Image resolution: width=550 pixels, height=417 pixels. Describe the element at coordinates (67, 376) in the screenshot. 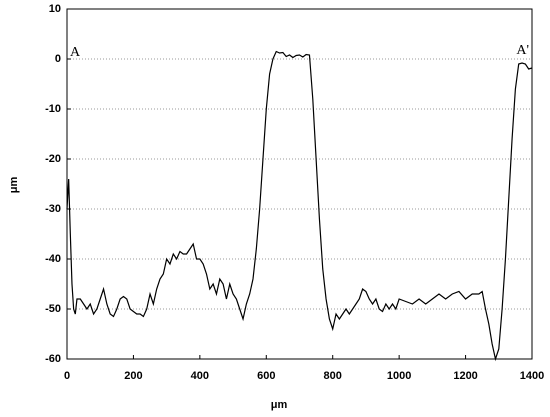

I see `x-tick-label: 0` at that location.